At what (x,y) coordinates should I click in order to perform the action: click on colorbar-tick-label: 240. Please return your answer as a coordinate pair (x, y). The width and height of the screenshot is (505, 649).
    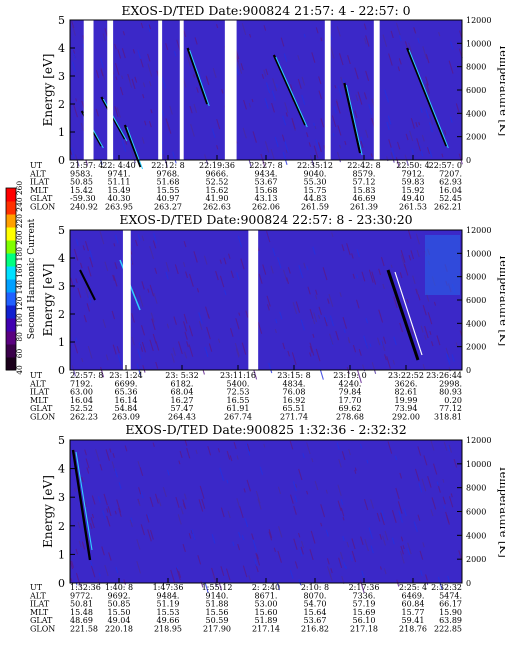
    Looking at the image, I should click on (19, 204).